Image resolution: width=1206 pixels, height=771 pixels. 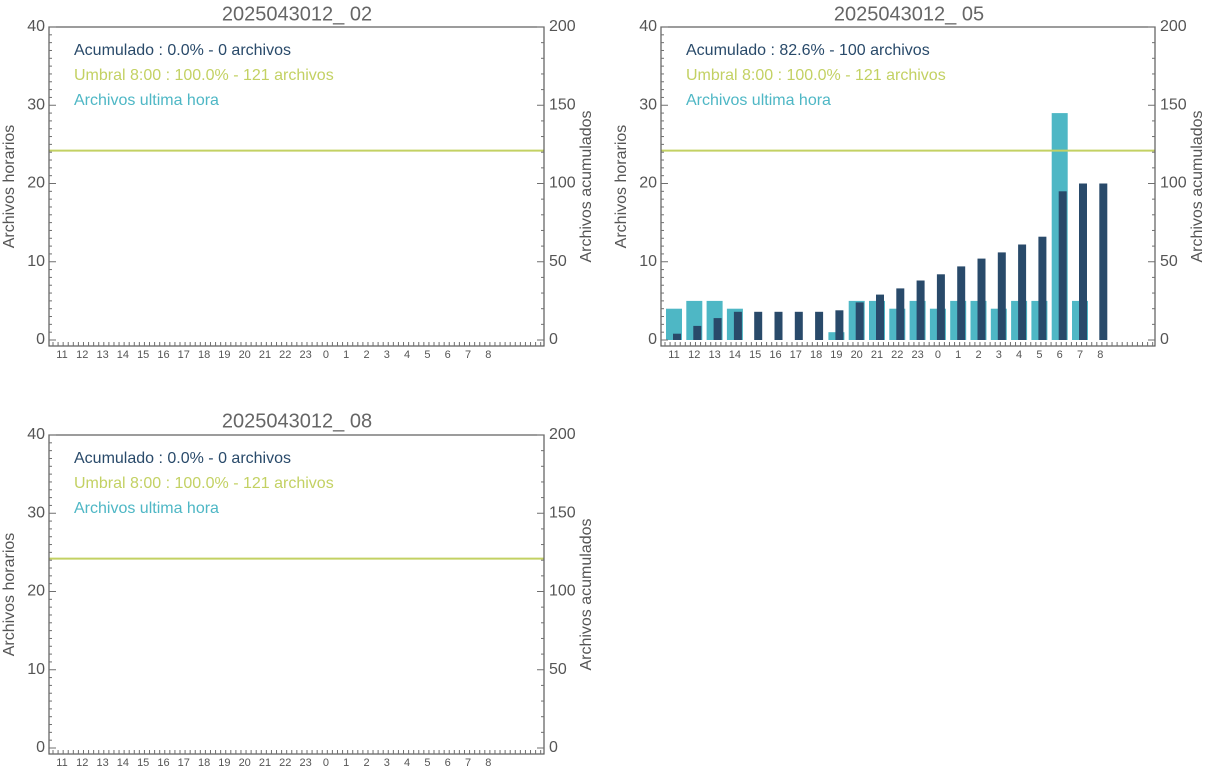 What do you see at coordinates (909, 14) in the screenshot?
I see `chart-title: 2025043012_ 05` at bounding box center [909, 14].